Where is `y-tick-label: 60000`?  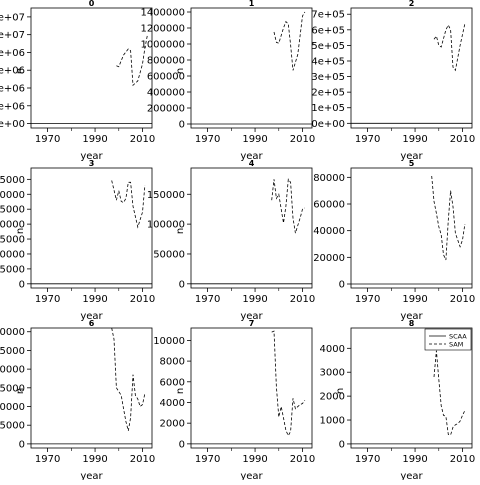
y-tick-label: 60000 is located at coordinates (329, 205).